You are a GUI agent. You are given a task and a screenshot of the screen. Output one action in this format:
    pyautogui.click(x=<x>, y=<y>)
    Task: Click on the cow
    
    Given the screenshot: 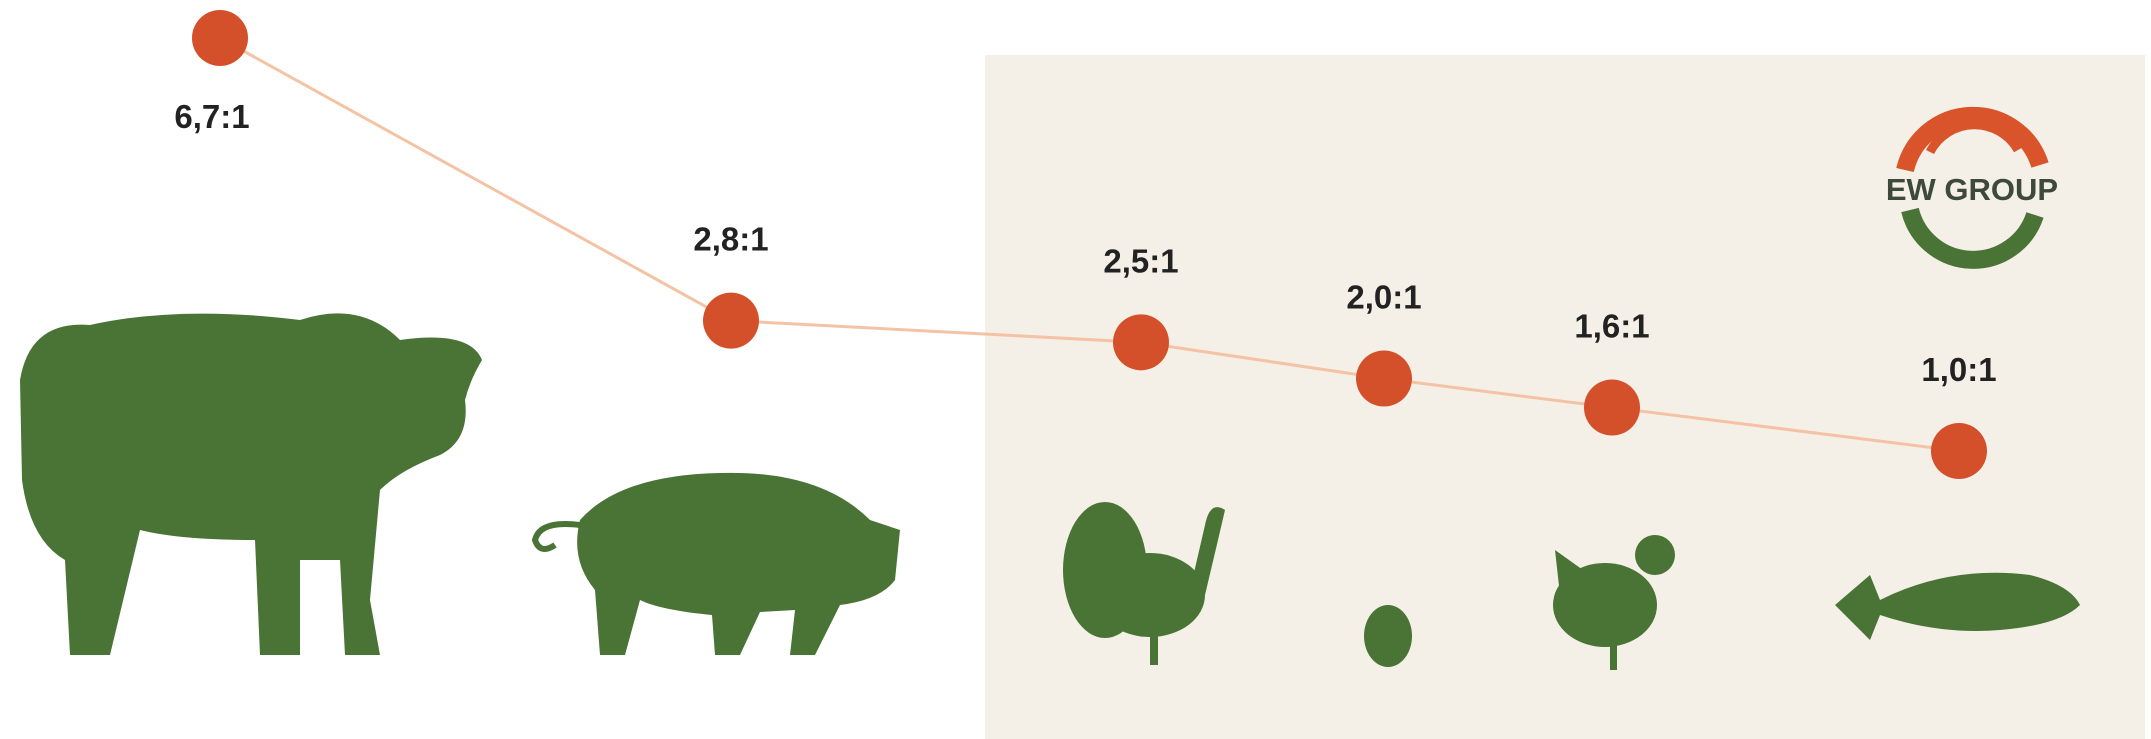 What is the action you would take?
    pyautogui.click(x=251, y=484)
    